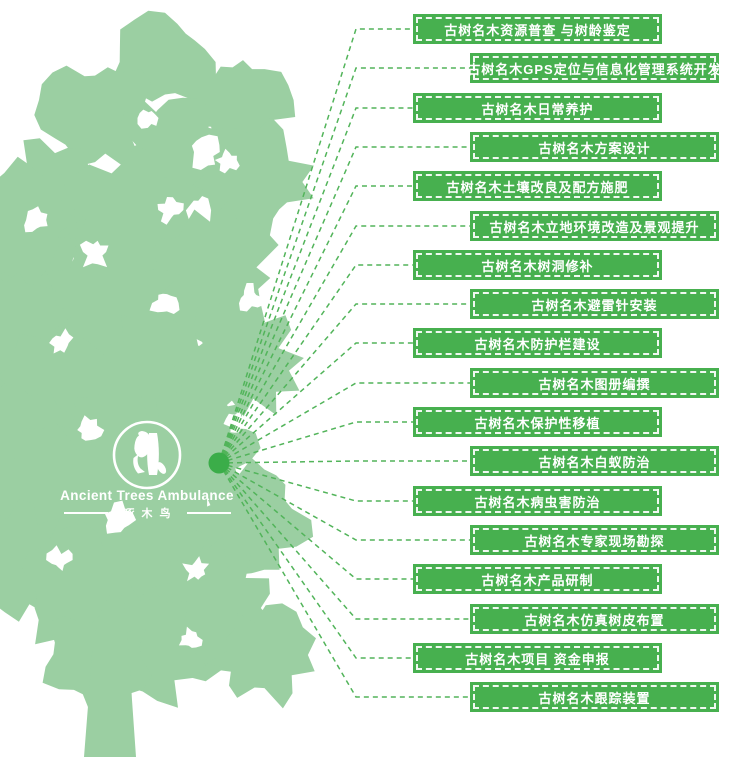  Describe the element at coordinates (537, 501) in the screenshot. I see `service-box: 古树名木病虫害防治` at that location.